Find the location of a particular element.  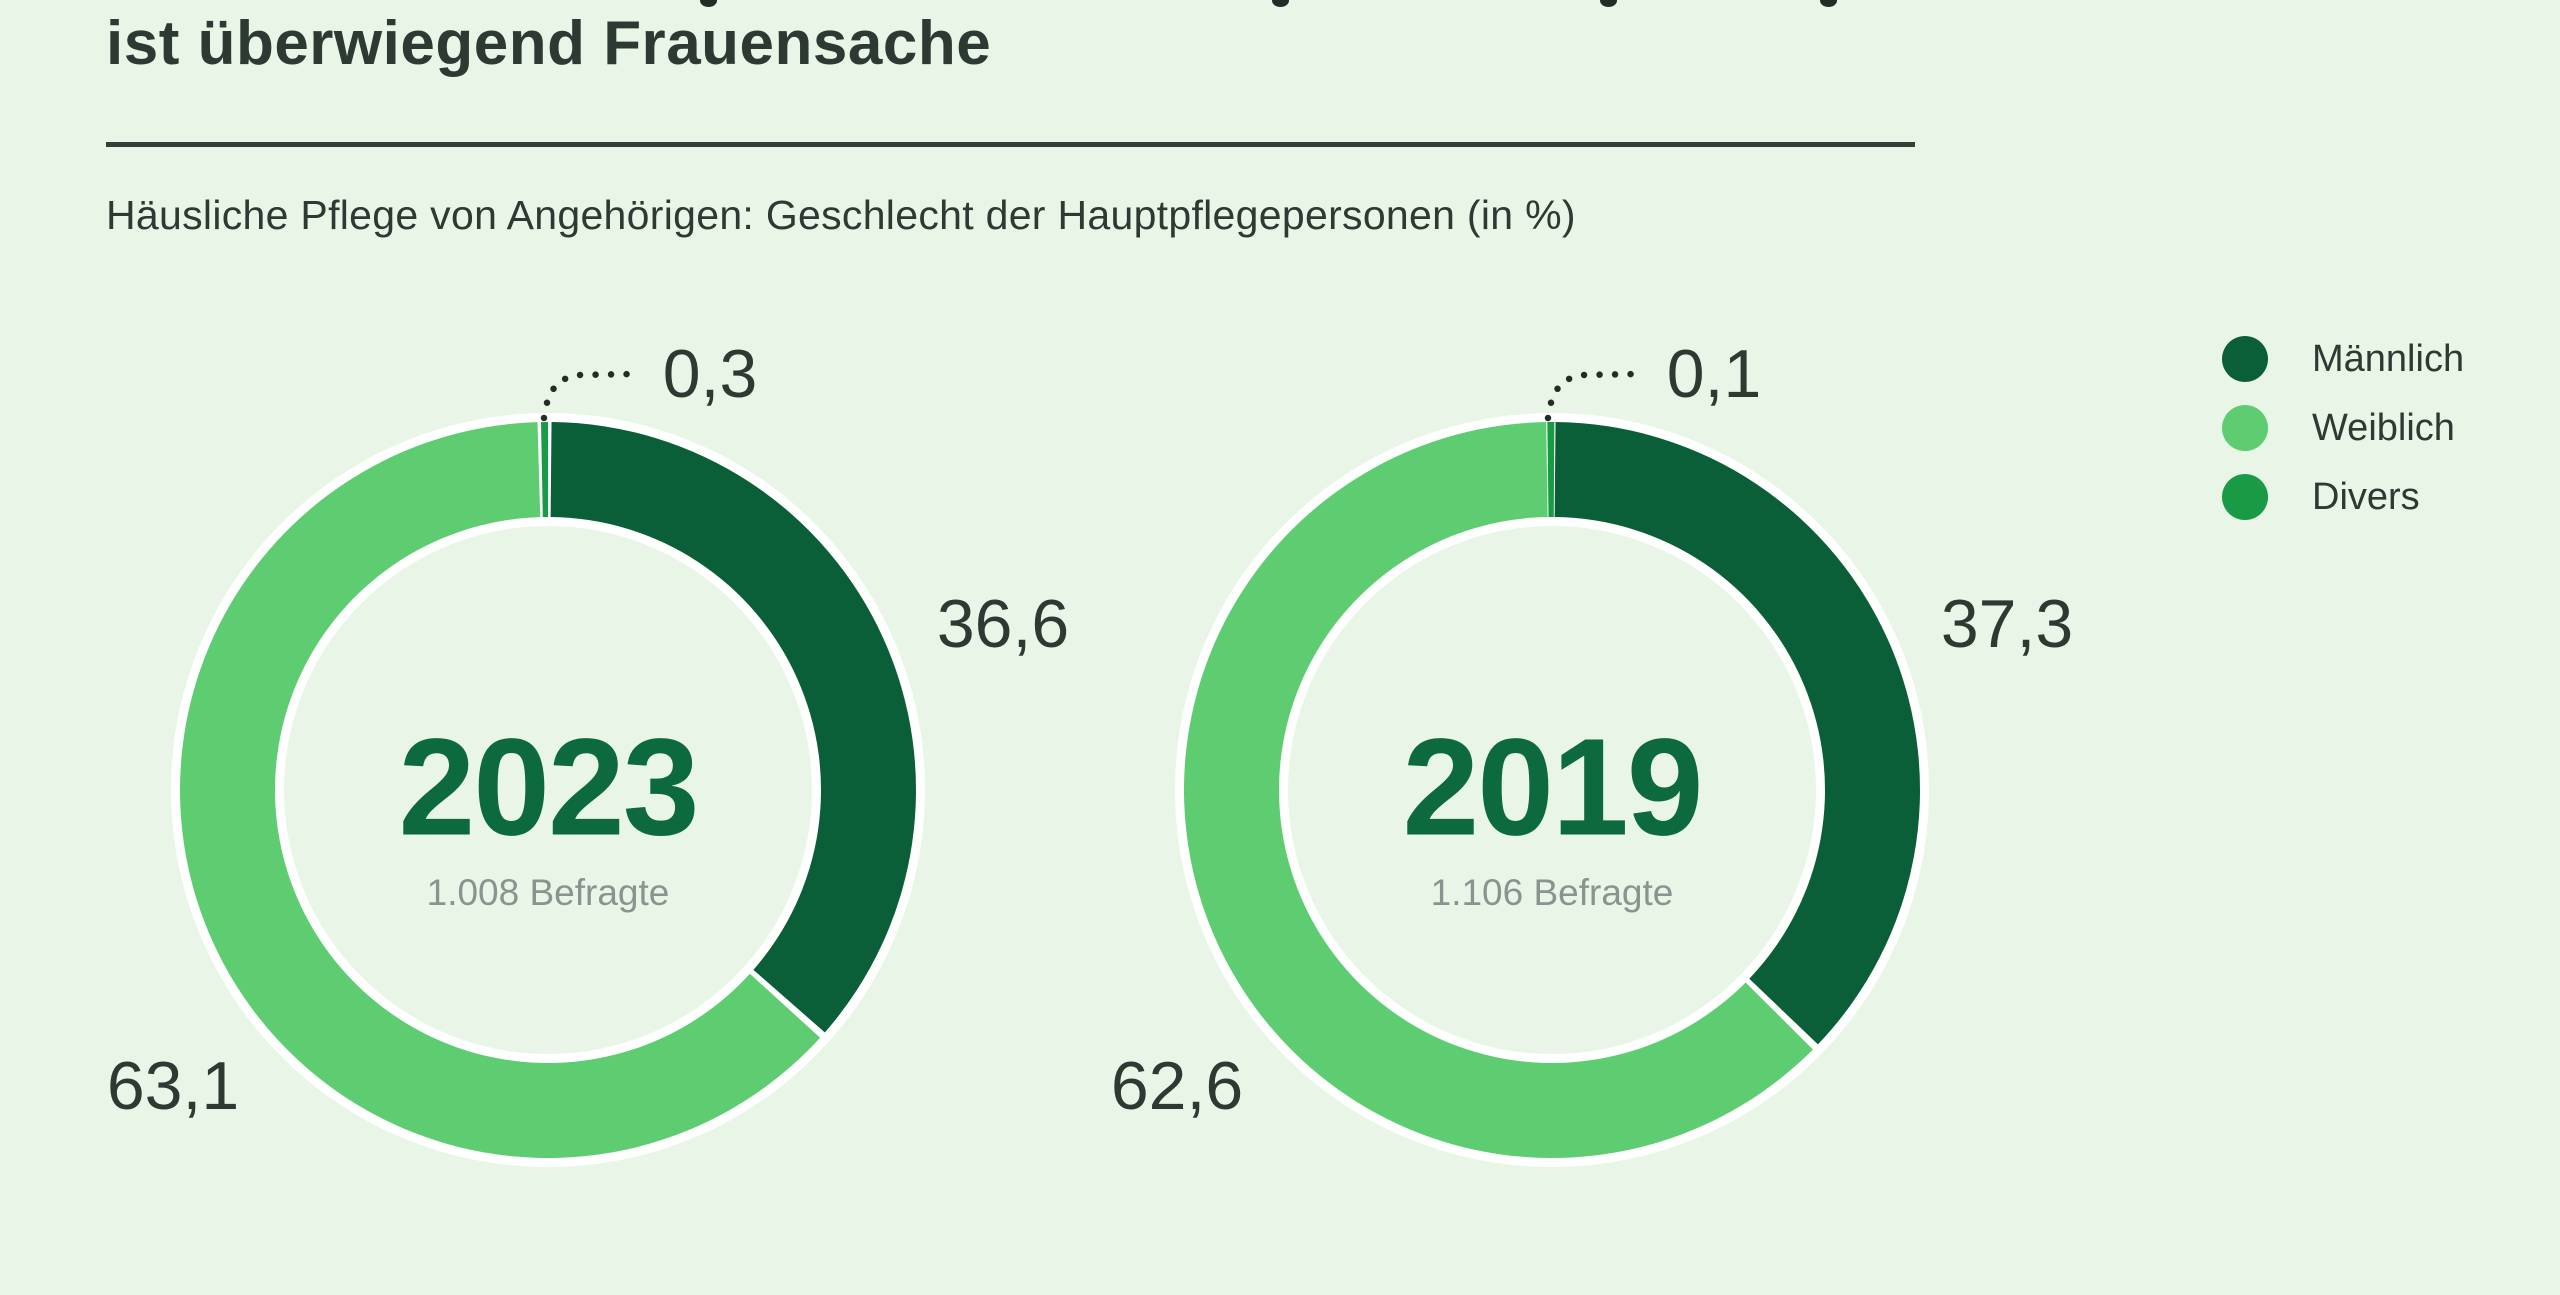

segment-value-männlich: 37,3 is located at coordinates (2007, 624).